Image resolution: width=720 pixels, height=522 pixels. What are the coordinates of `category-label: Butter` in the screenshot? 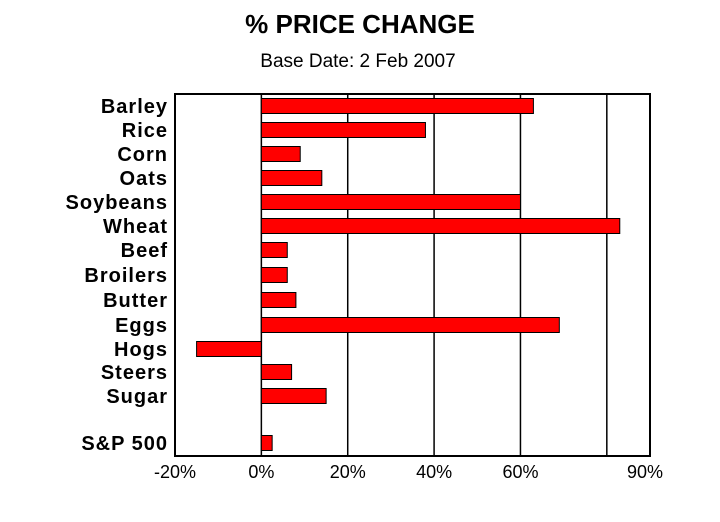 It's located at (135, 301).